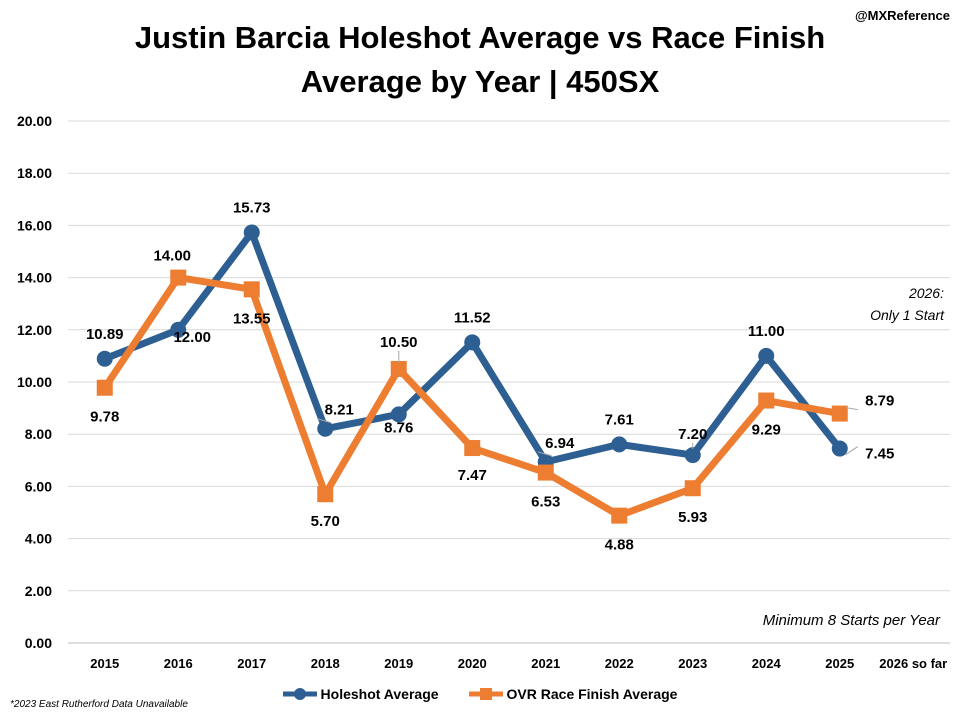 This screenshot has width=960, height=720. Describe the element at coordinates (99, 704) in the screenshot. I see `footnote: *2023 East Rutherford Data Unavailable` at that location.